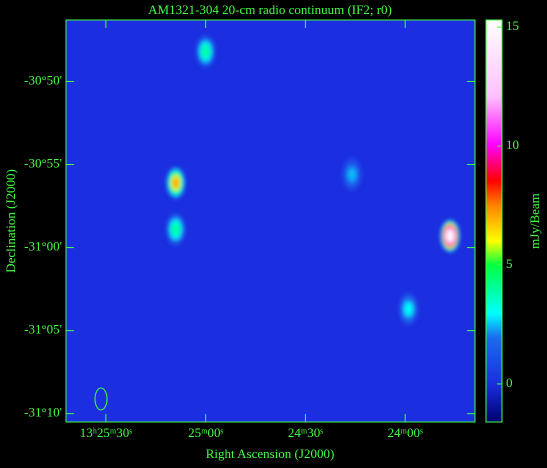 The height and width of the screenshot is (468, 547). I want to click on y-tick-label: -31°00', so click(43, 246).